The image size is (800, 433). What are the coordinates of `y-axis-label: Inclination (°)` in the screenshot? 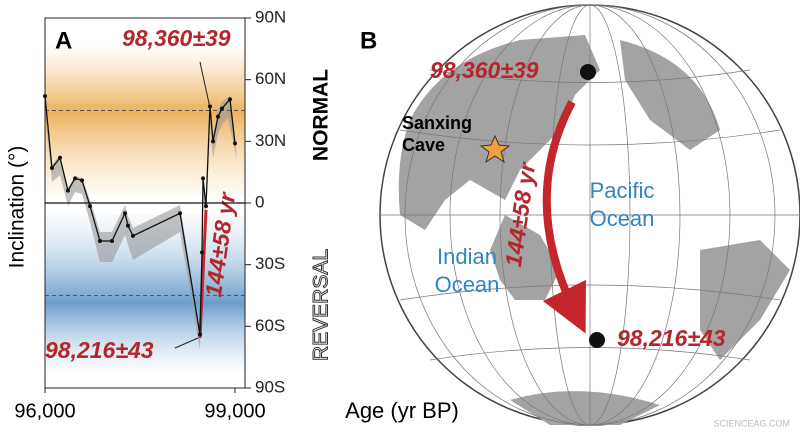 It's located at (17, 207).